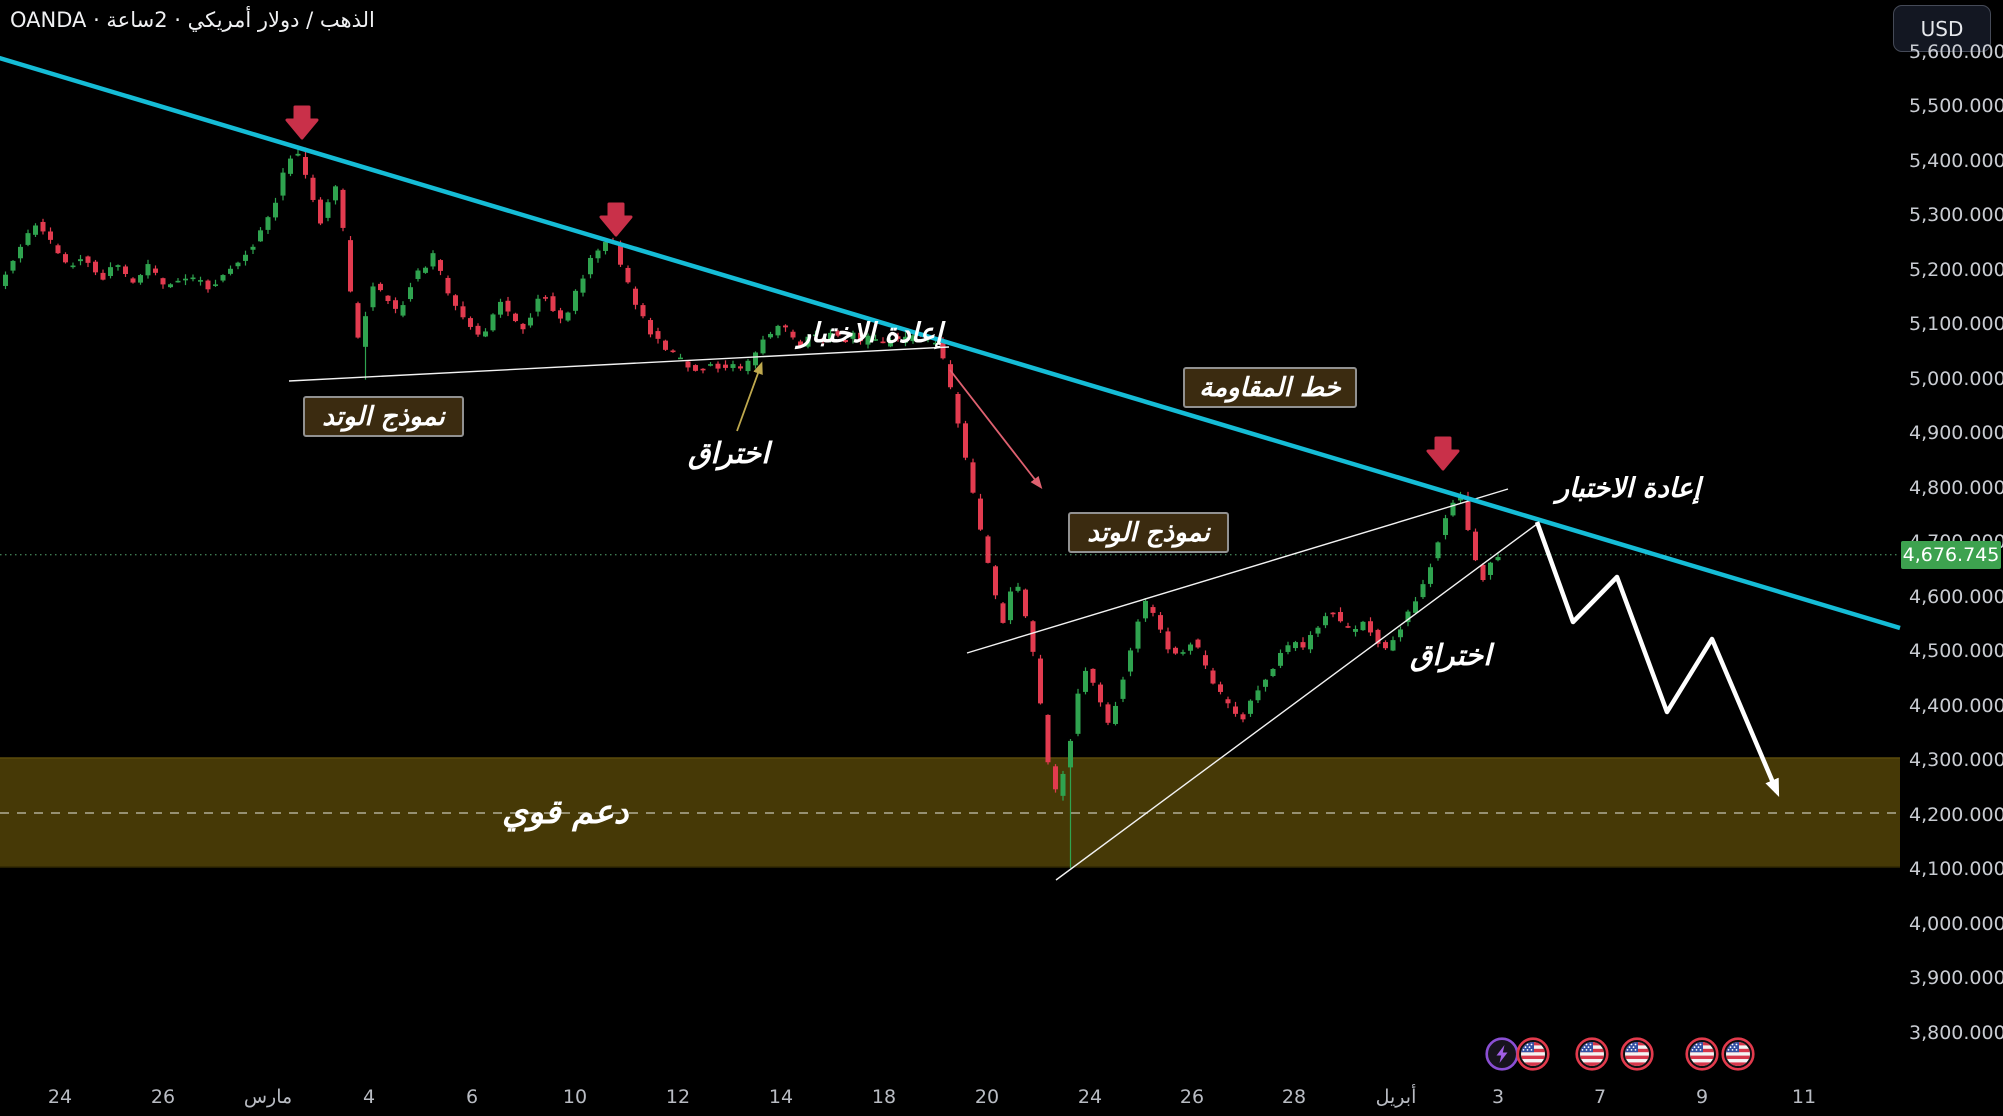 The height and width of the screenshot is (1116, 2003). Describe the element at coordinates (268, 1097) in the screenshot. I see `time-axis-label: مارس` at that location.